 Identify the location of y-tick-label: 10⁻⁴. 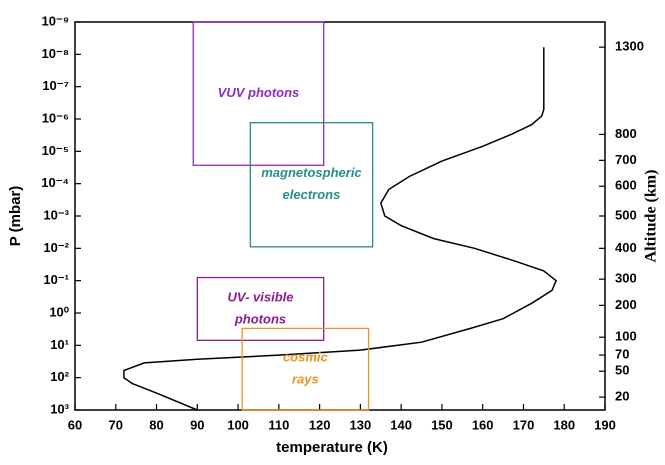
(55, 182).